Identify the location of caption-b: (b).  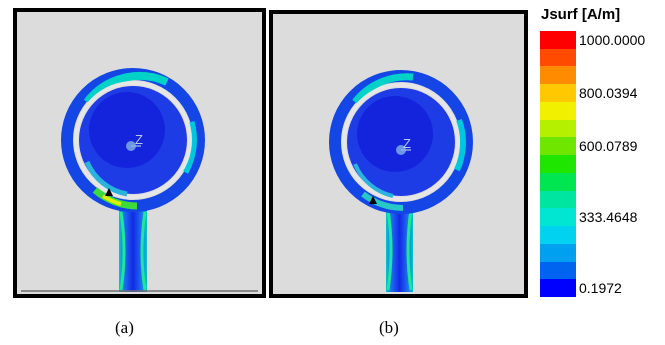
(389, 327).